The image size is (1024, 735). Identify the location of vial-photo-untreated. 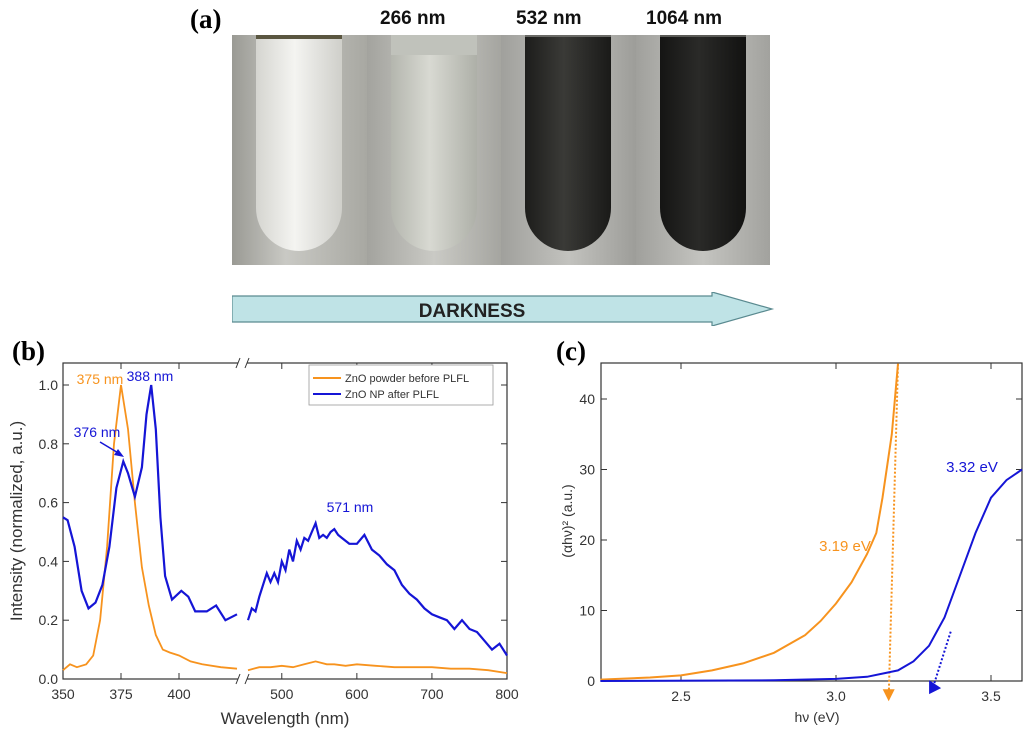
(299, 150).